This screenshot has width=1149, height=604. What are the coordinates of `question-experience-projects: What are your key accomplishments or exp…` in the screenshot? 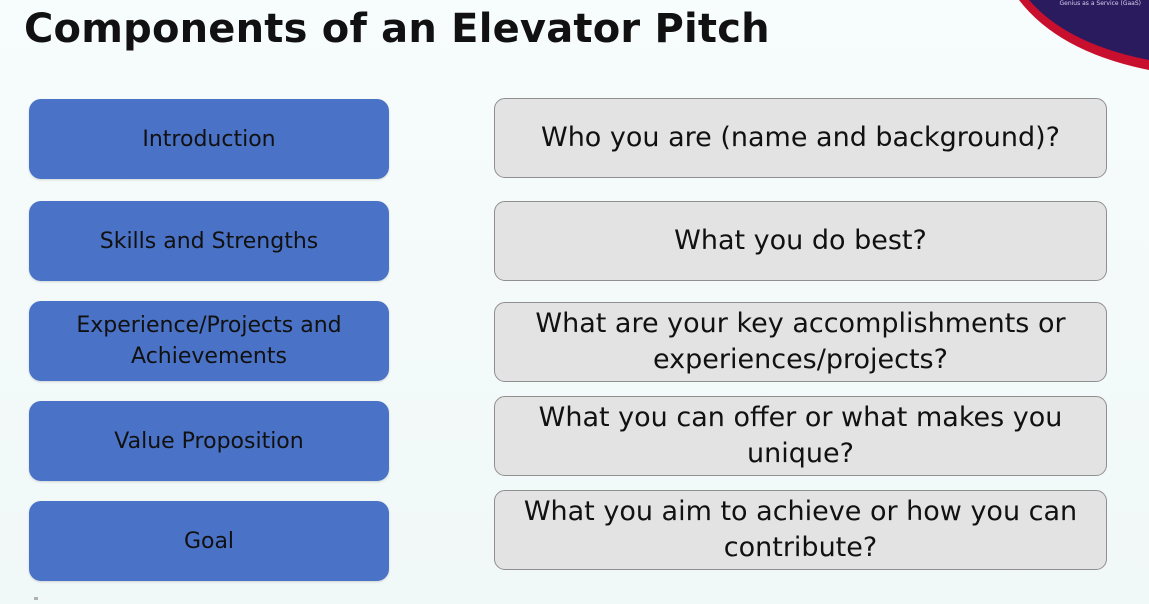 It's located at (800, 342).